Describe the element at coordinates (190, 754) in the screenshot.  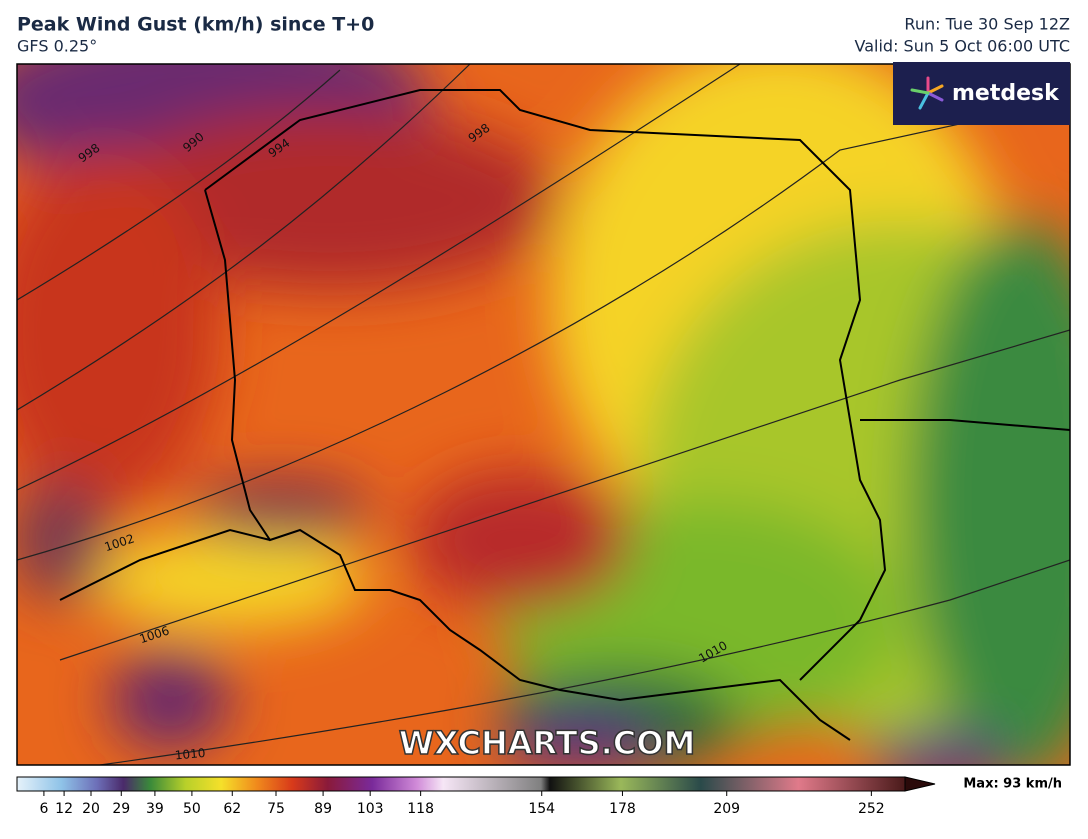
I see `isobar-label: 1010` at that location.